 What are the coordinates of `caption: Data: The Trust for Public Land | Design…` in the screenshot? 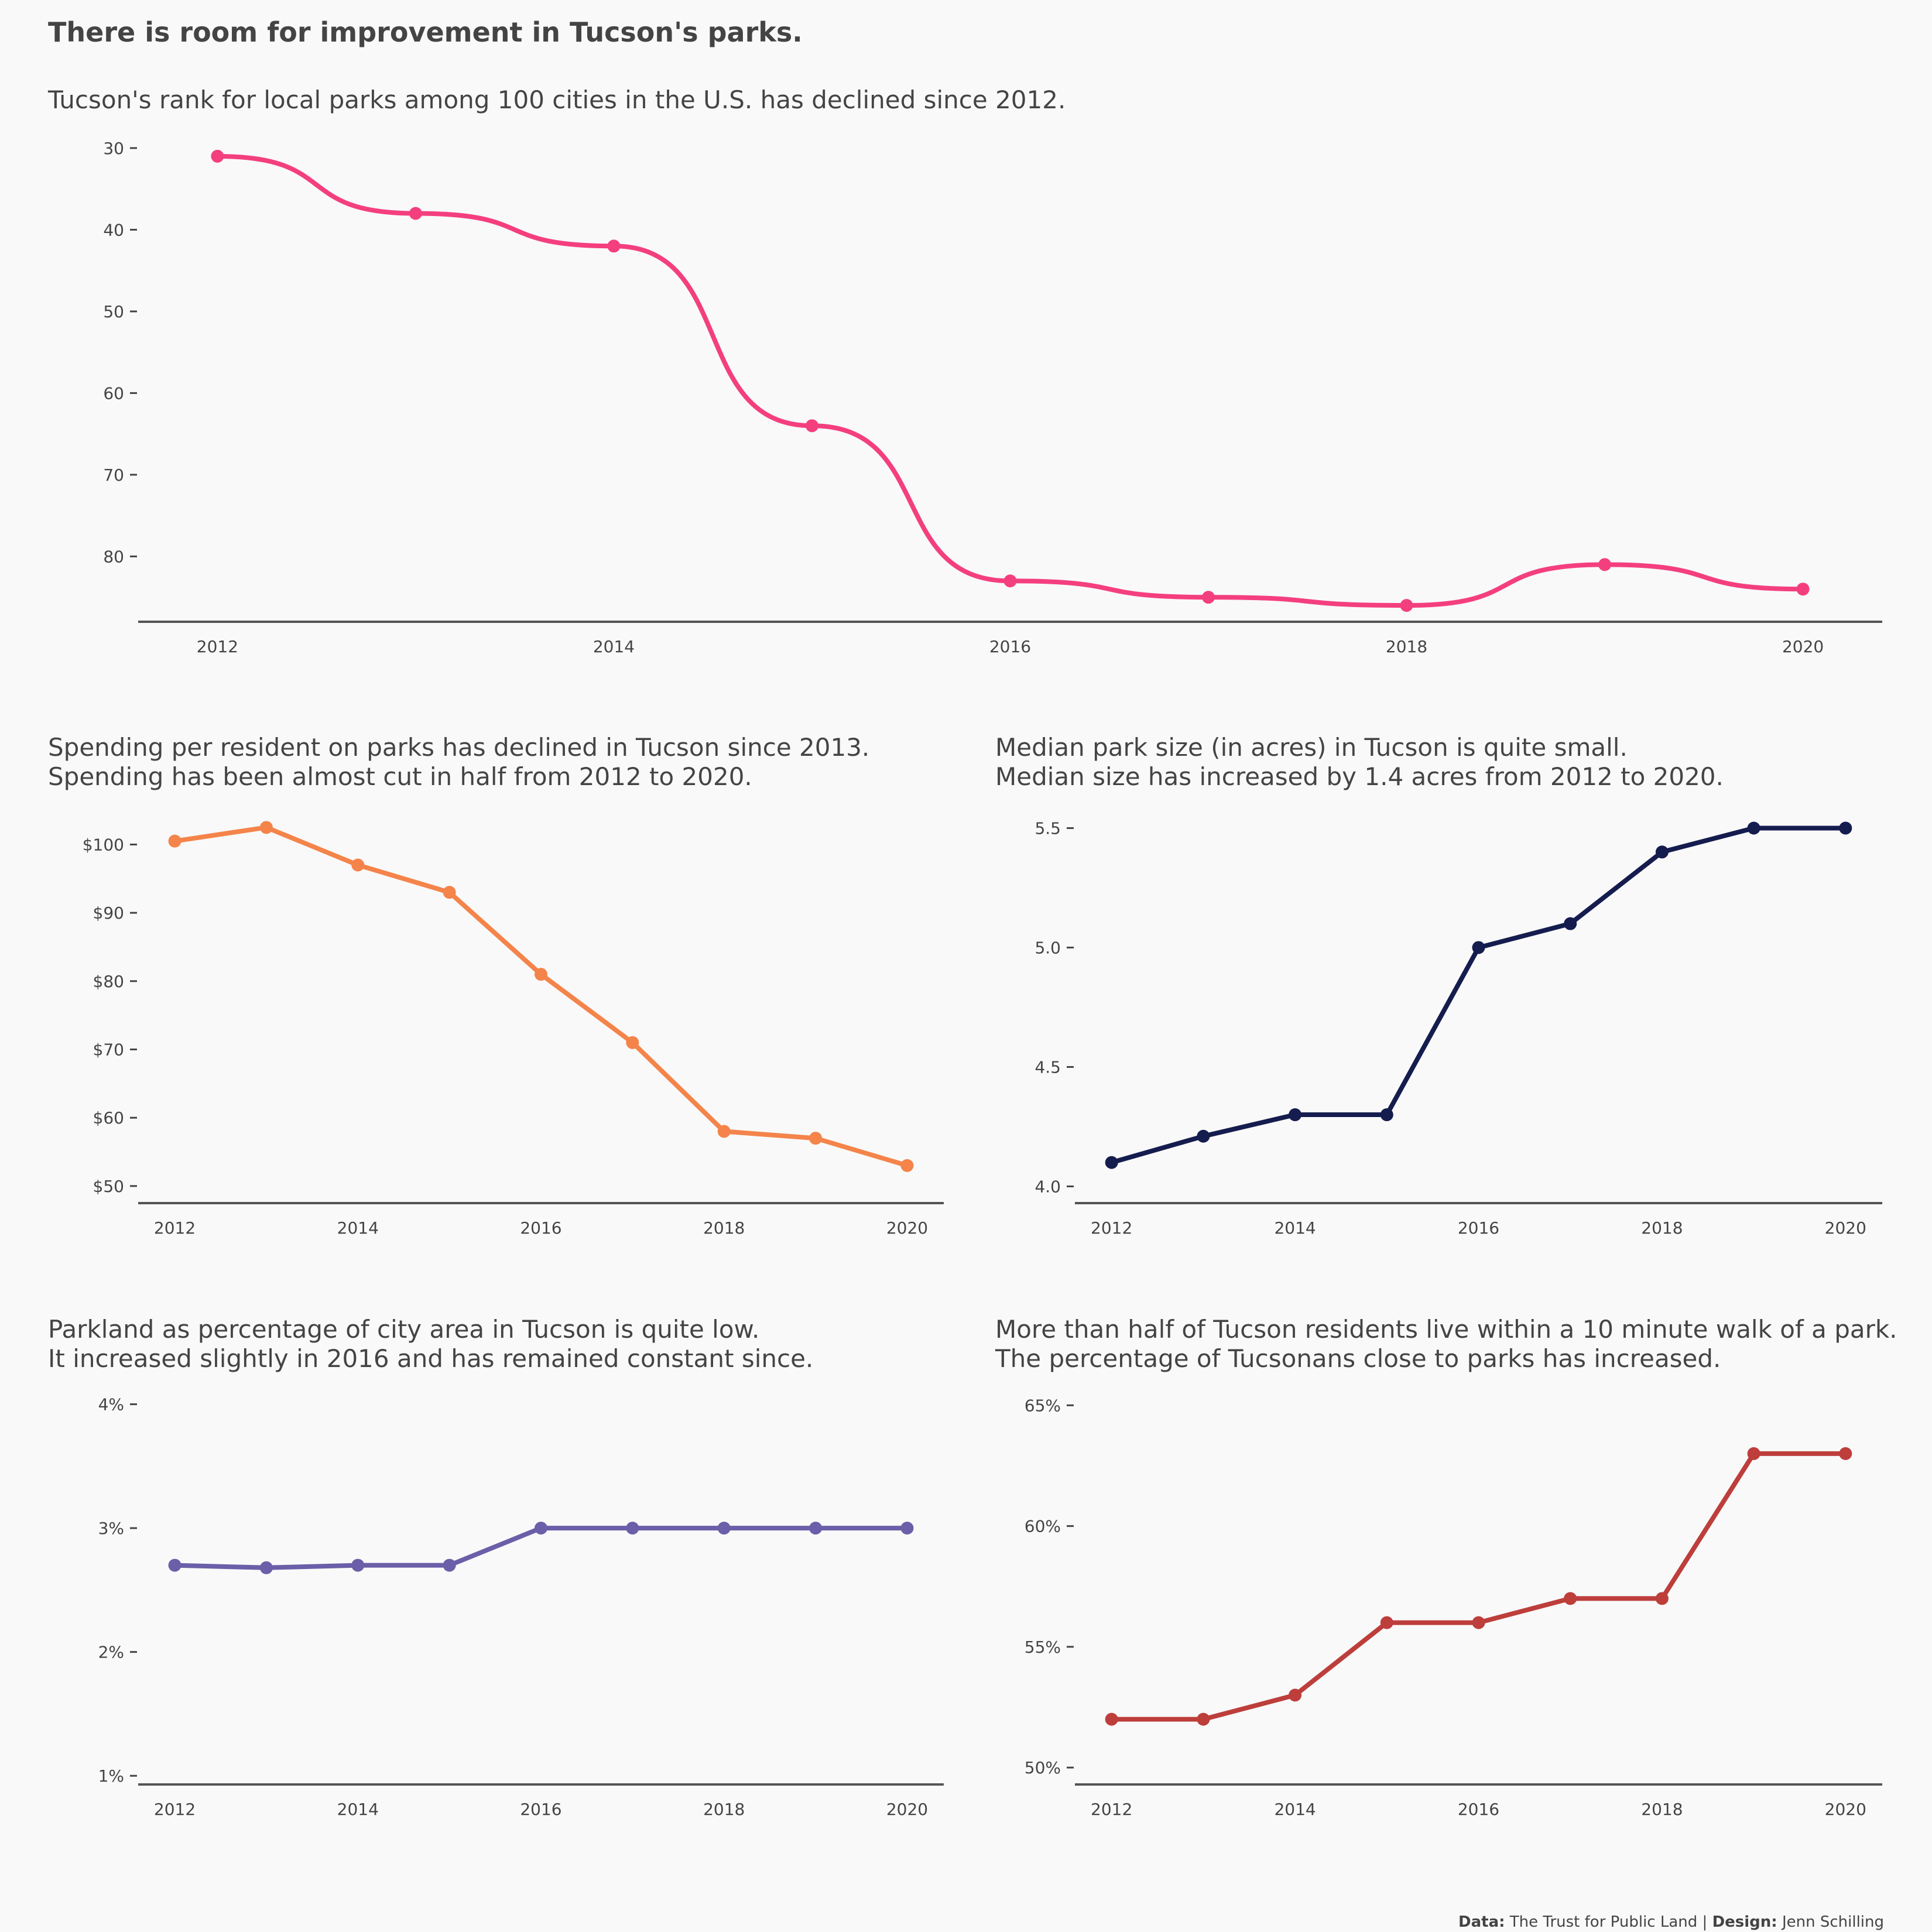 It's located at (1671, 1922).